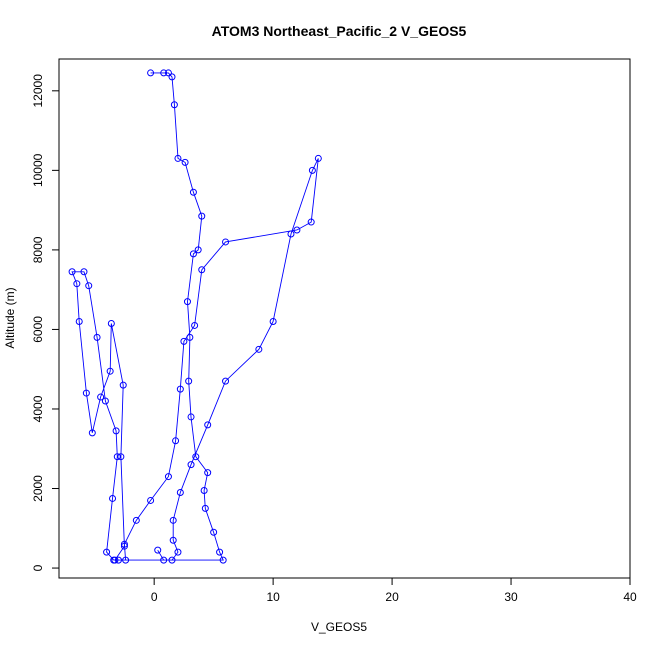 Image resolution: width=650 pixels, height=650 pixels. What do you see at coordinates (339, 31) in the screenshot?
I see `chart-title: ATOM3 Northeast_Pacific_2 V_GEOS5` at bounding box center [339, 31].